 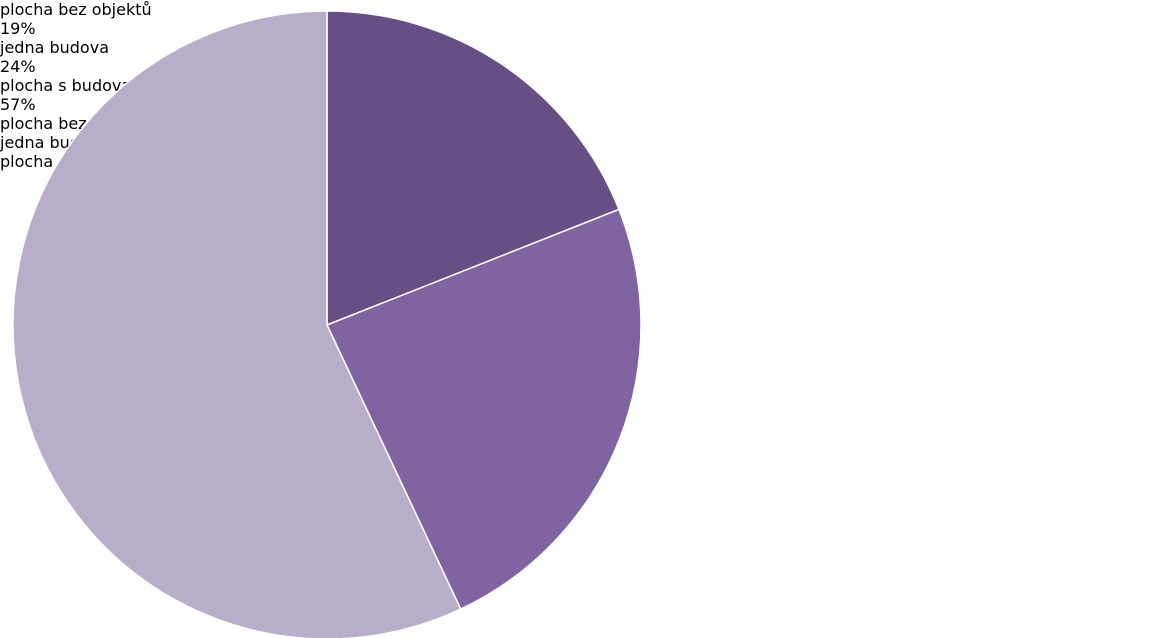 What do you see at coordinates (18, 104) in the screenshot?
I see `slice-value: 57%` at bounding box center [18, 104].